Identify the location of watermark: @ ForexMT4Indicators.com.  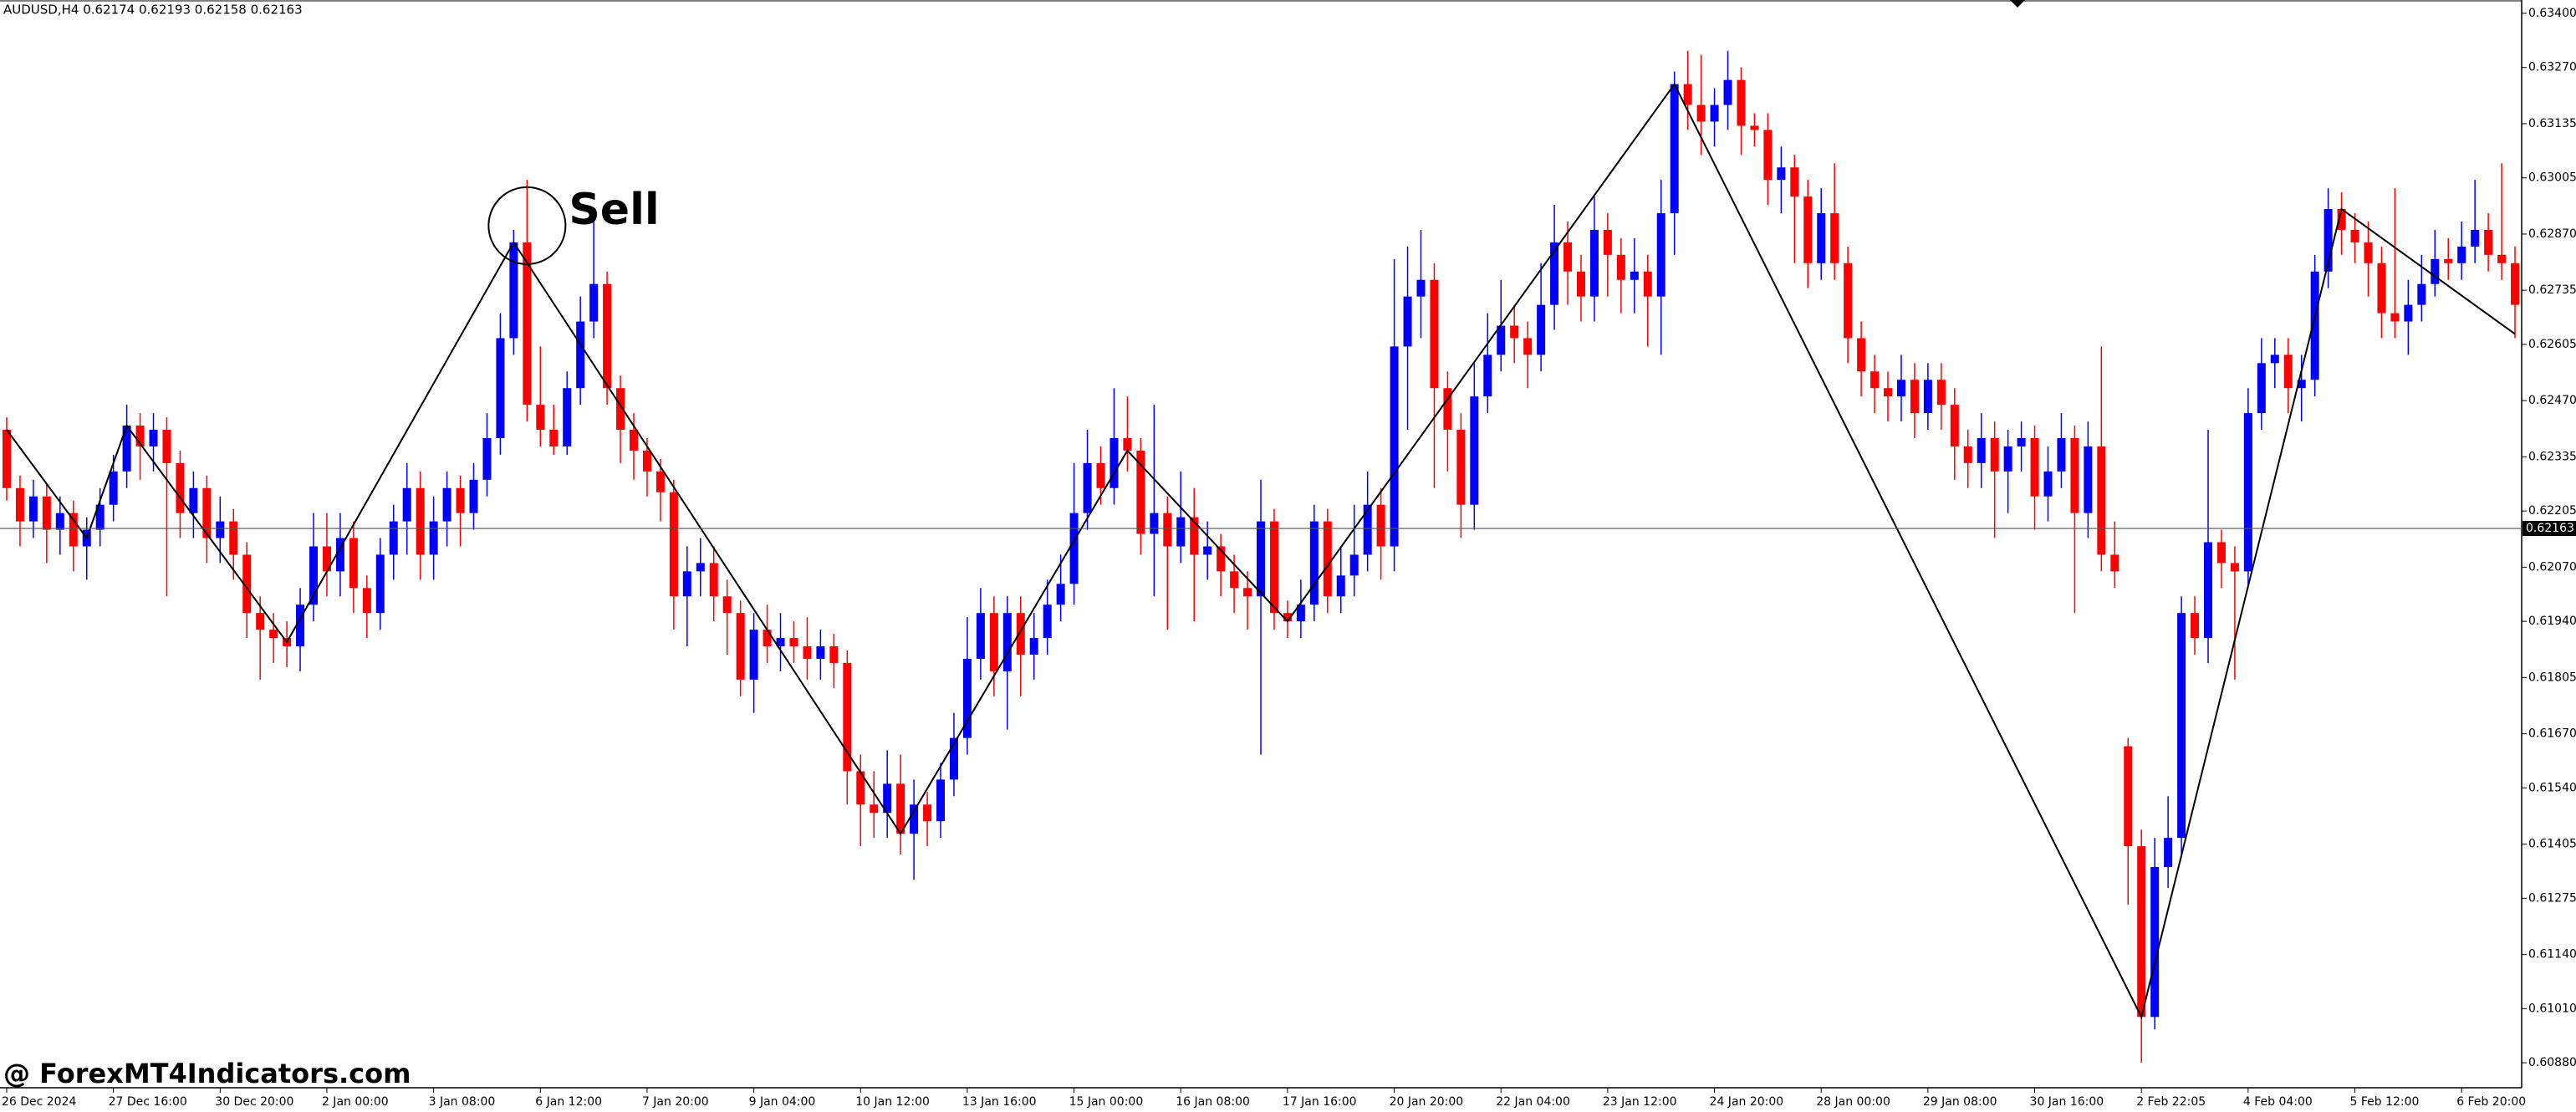
(207, 1073).